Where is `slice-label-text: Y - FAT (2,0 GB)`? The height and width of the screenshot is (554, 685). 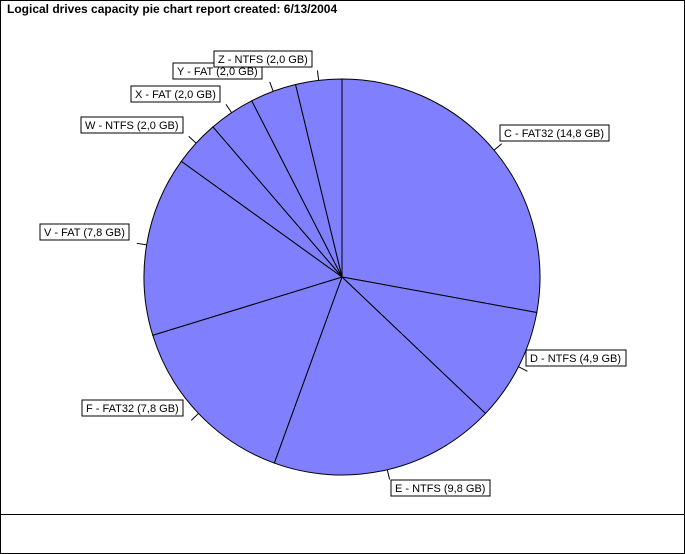 slice-label-text: Y - FAT (2,0 GB) is located at coordinates (217, 72).